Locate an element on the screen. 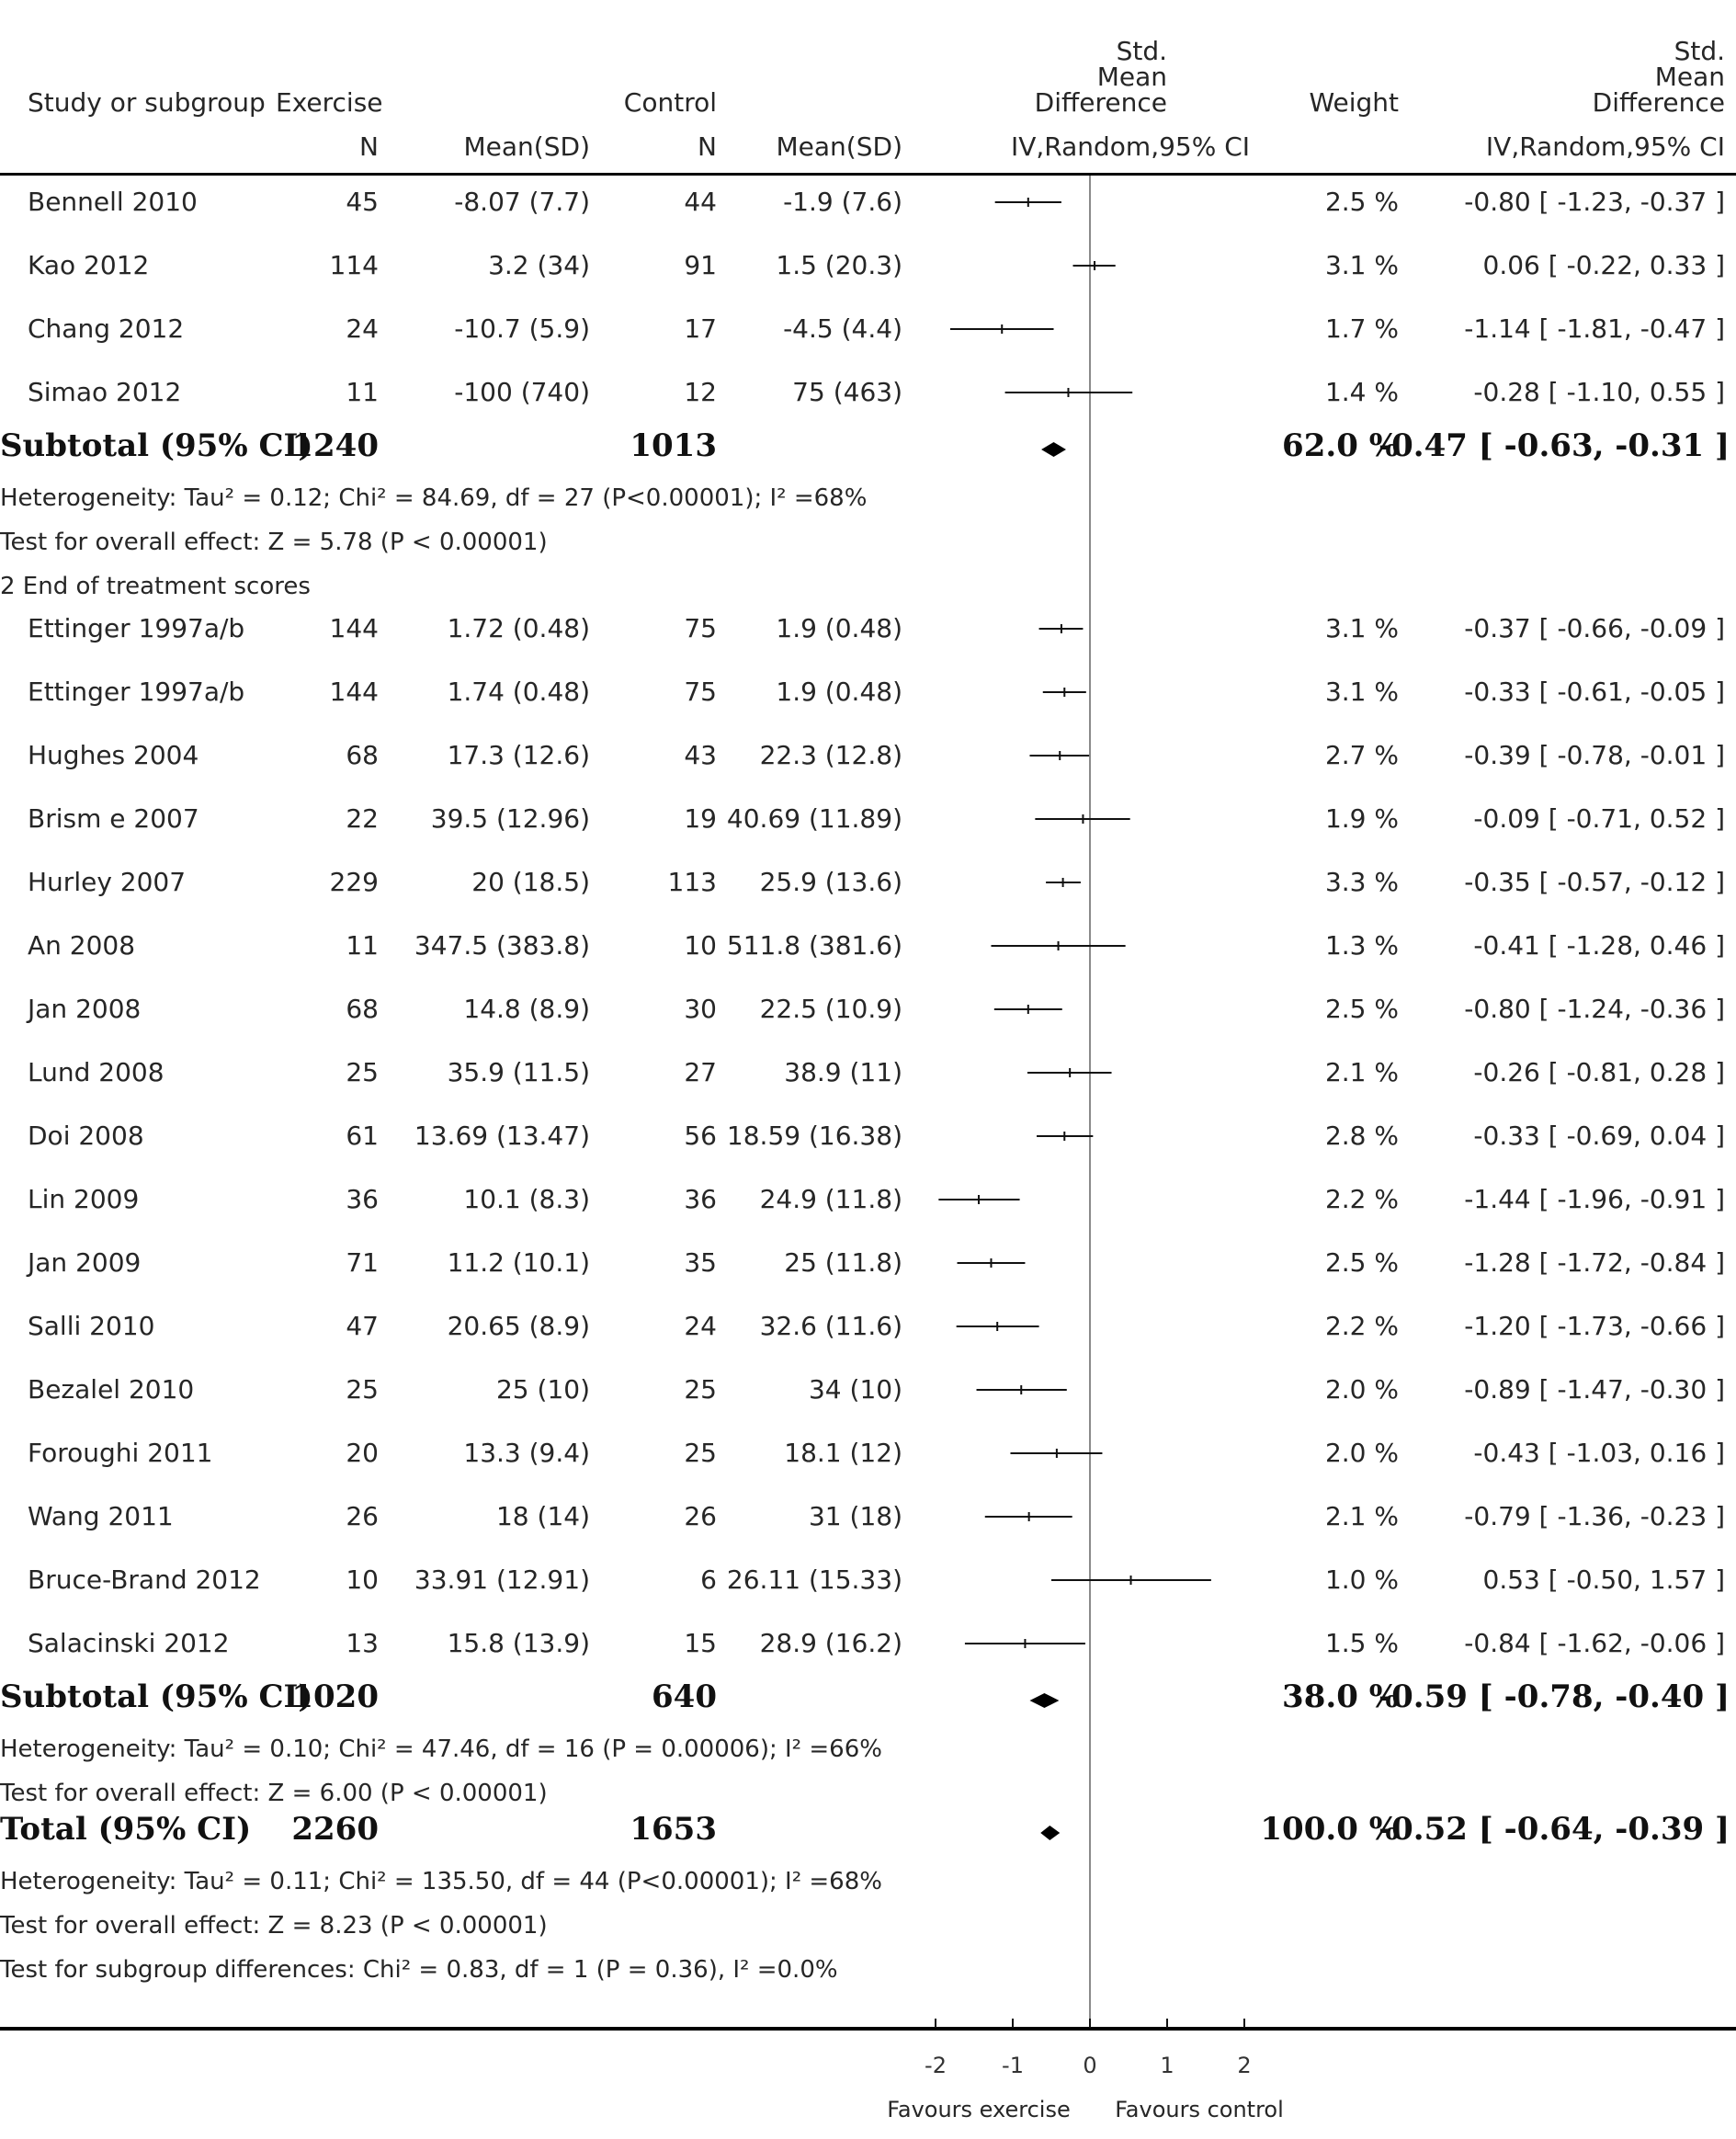 This screenshot has height=2139, width=1736. header-exercise-n: N is located at coordinates (369, 146).